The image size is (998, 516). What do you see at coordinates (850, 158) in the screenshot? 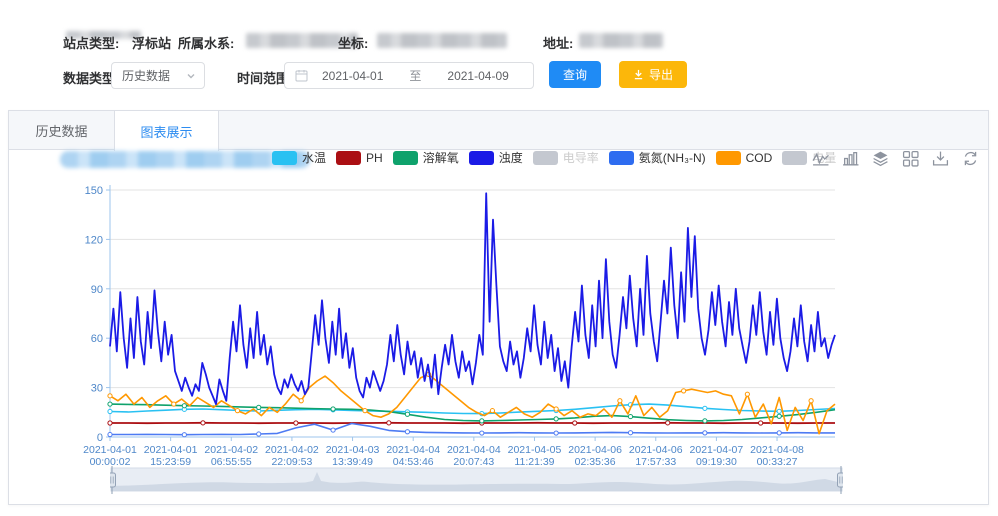
I see `bar-chart-icon` at bounding box center [850, 158].